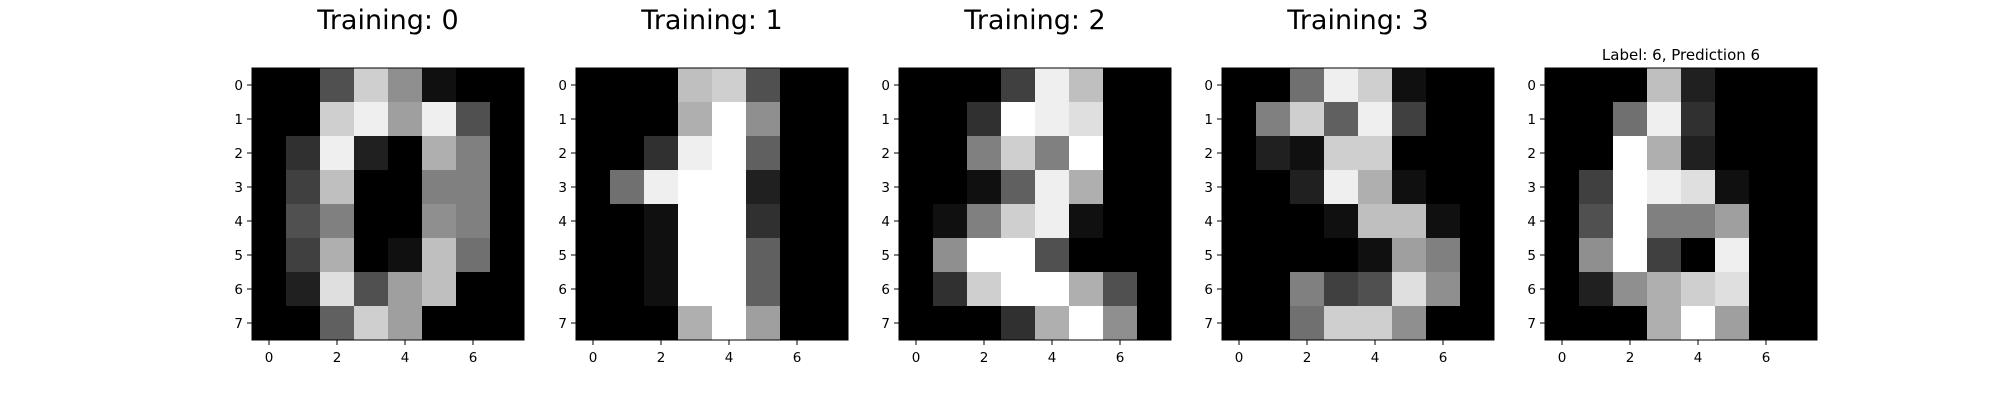 Image resolution: width=2000 pixels, height=400 pixels. I want to click on y-tick-label: 7, so click(885, 324).